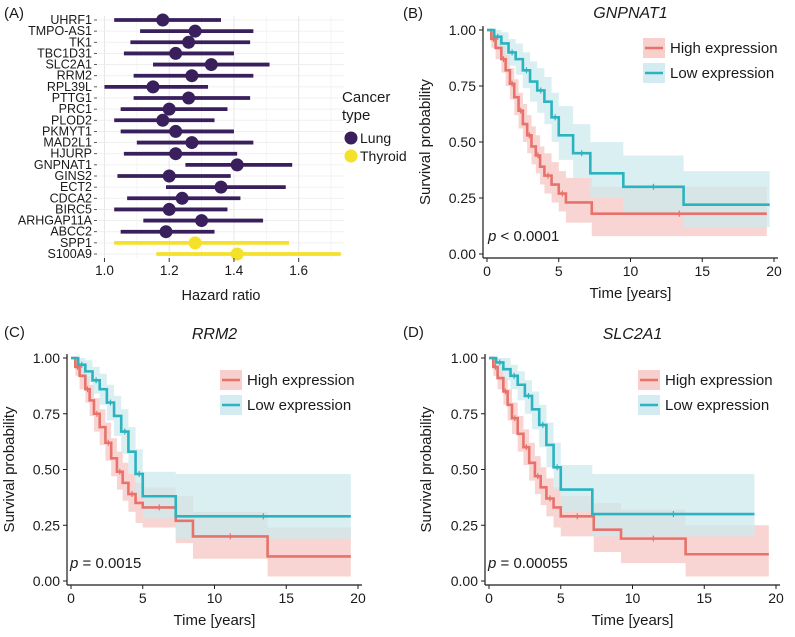  What do you see at coordinates (71, 232) in the screenshot?
I see `gene-label: ABCC2` at bounding box center [71, 232].